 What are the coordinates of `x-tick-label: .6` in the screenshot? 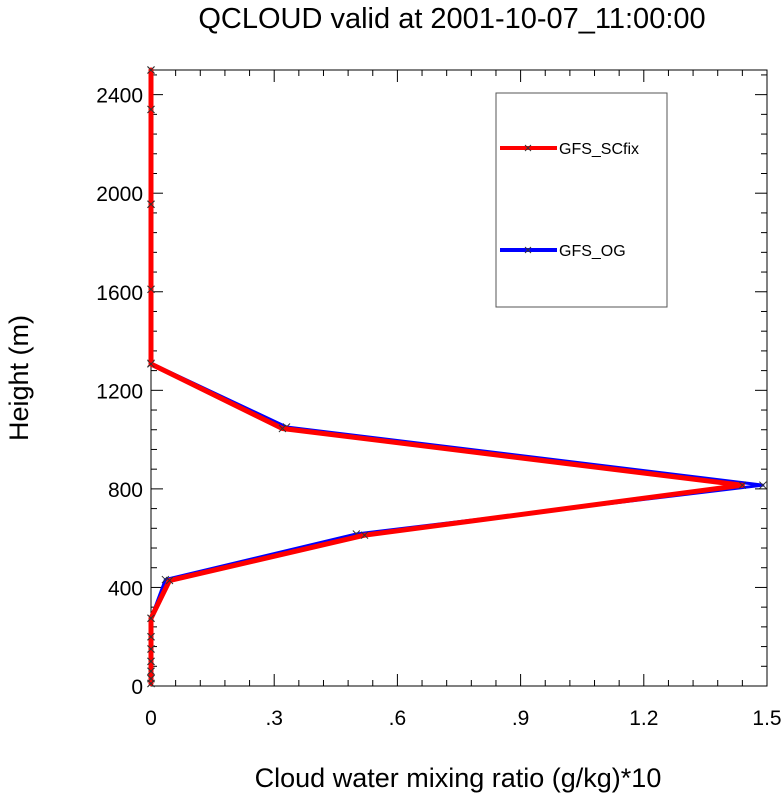 It's located at (398, 718).